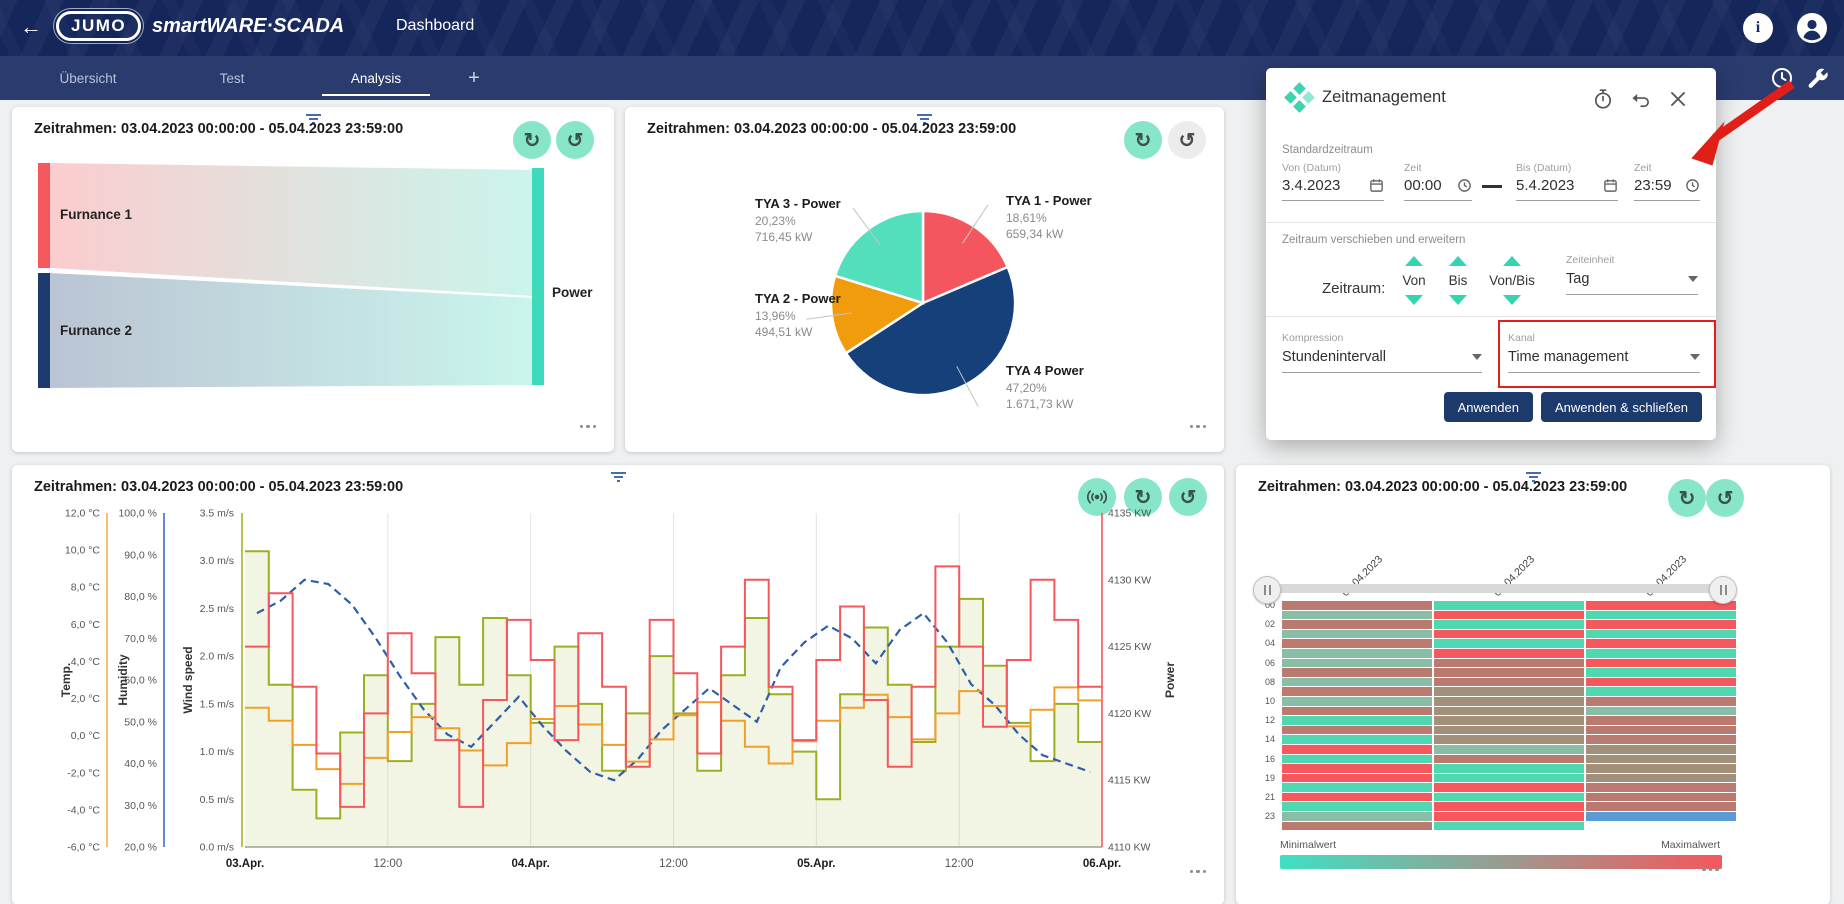 This screenshot has height=904, width=1844. What do you see at coordinates (1603, 101) in the screenshot?
I see `timer-button` at bounding box center [1603, 101].